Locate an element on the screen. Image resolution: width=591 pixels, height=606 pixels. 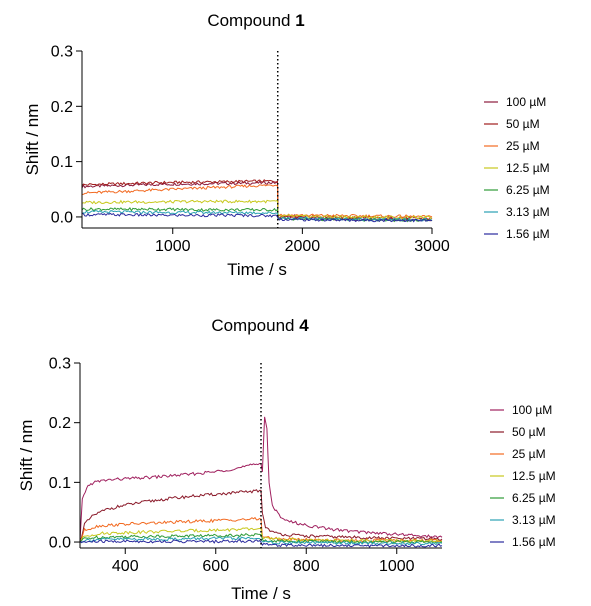
chart-title: Compound 4 is located at coordinates (260, 325).